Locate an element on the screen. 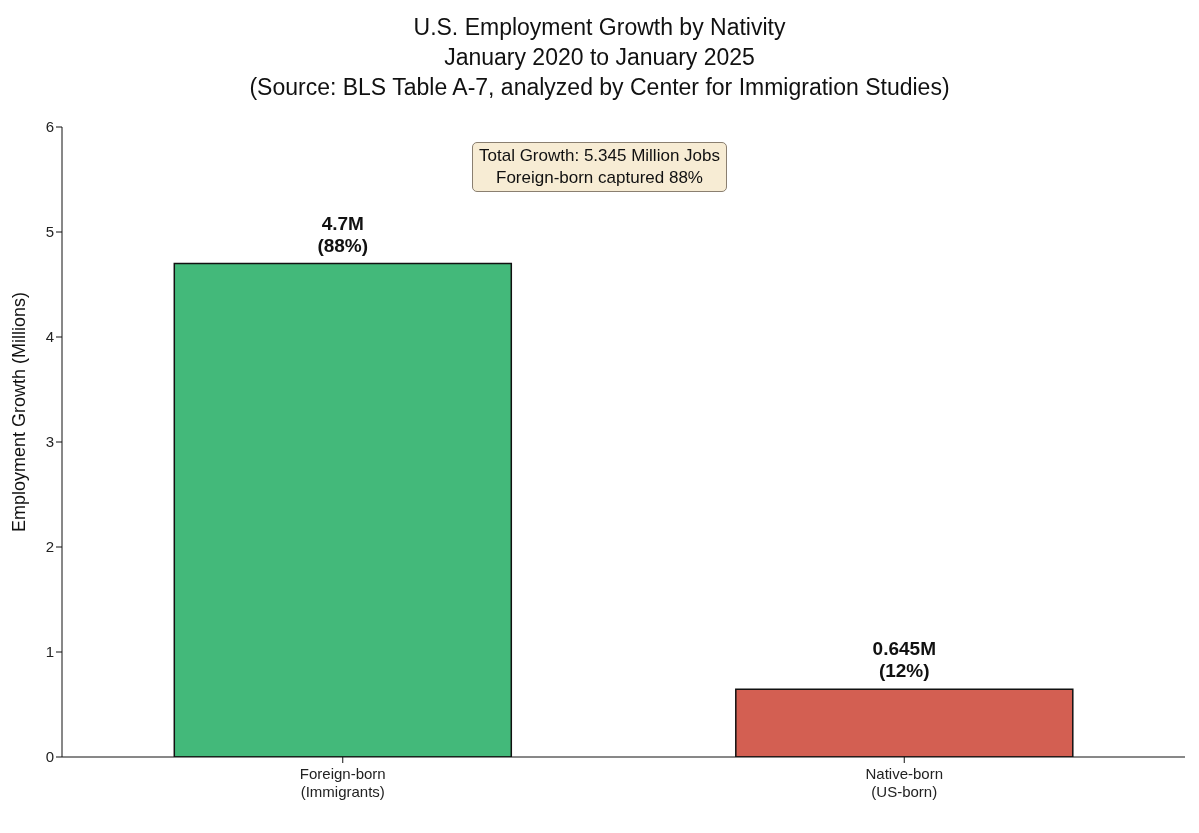 The image size is (1199, 833). annotation: (88%) is located at coordinates (343, 245).